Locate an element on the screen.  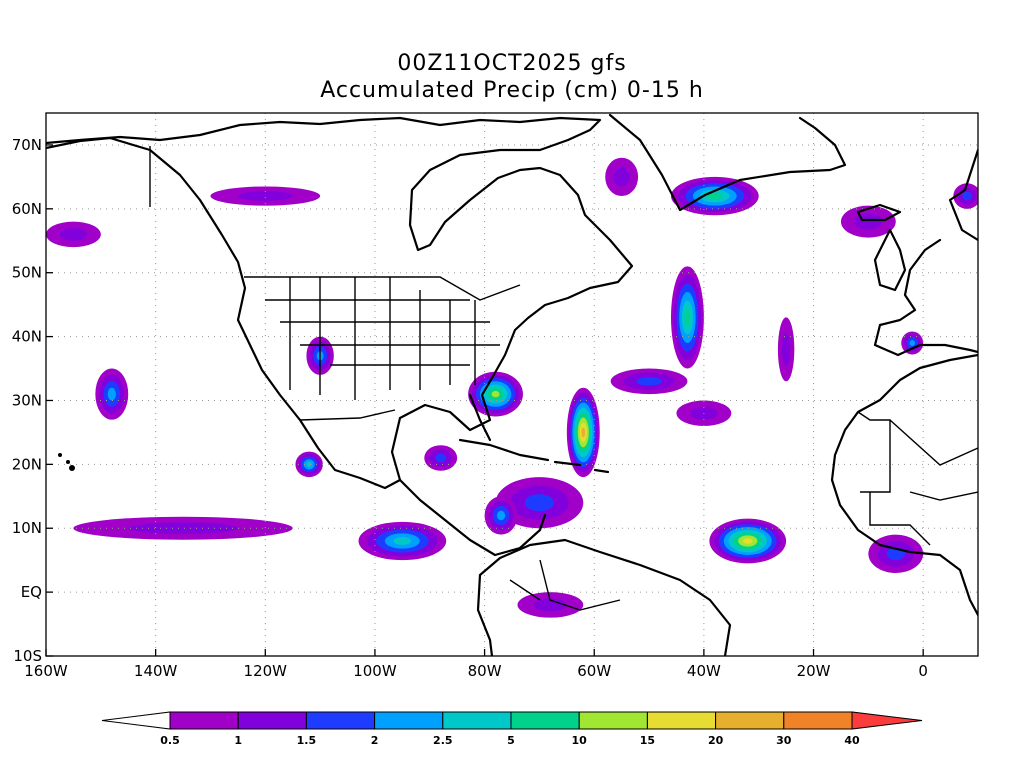
colorbar-label: 1.5 is located at coordinates (307, 740).